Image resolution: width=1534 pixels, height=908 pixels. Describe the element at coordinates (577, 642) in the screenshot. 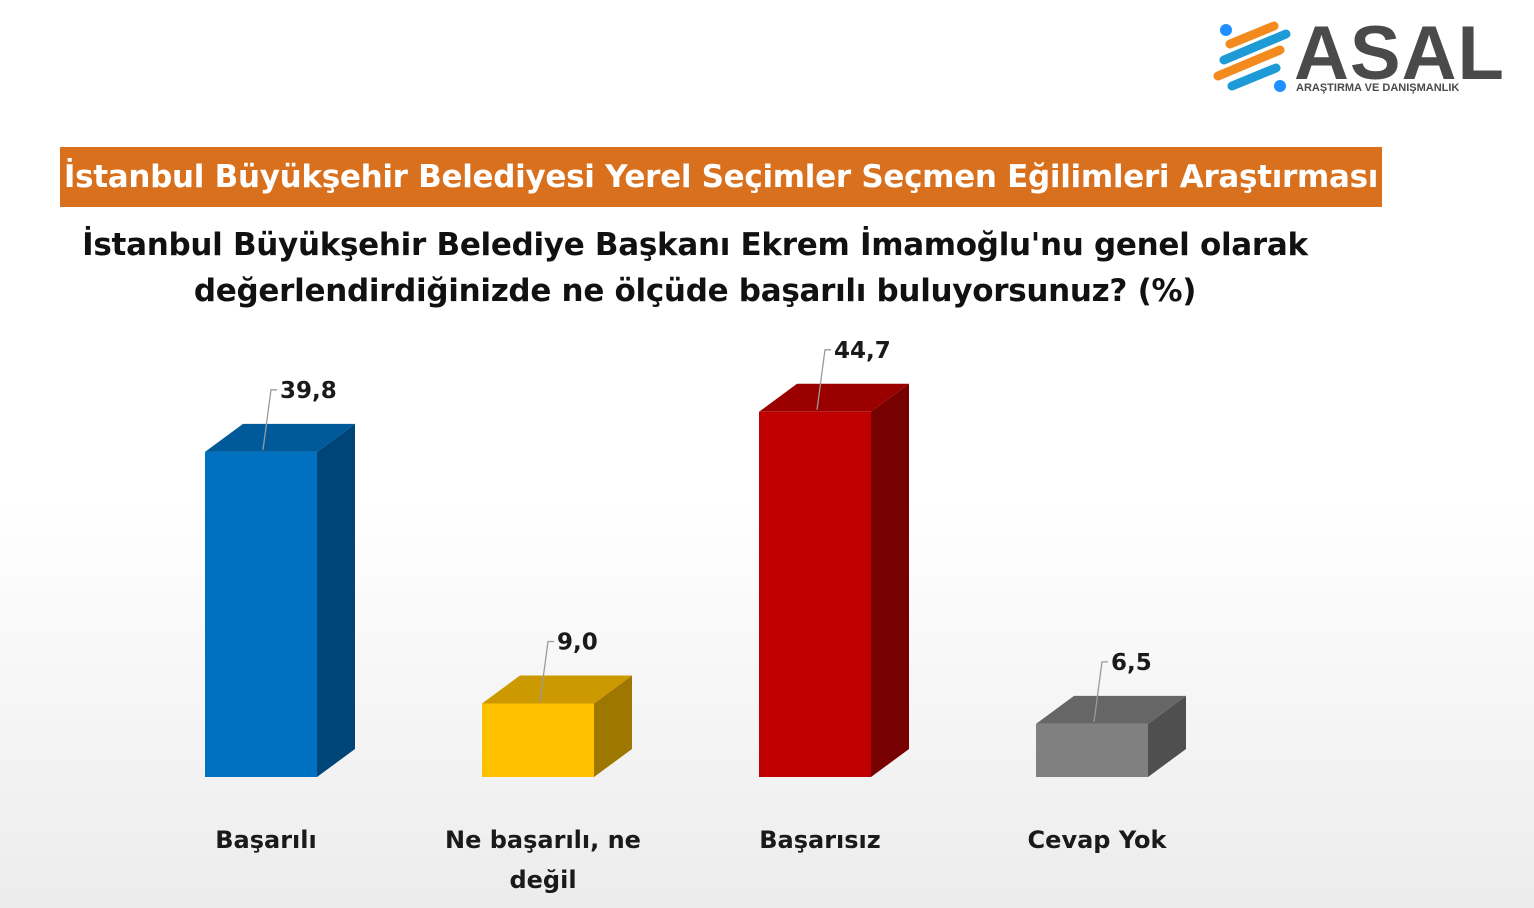

I see `data-label: 9,0` at that location.